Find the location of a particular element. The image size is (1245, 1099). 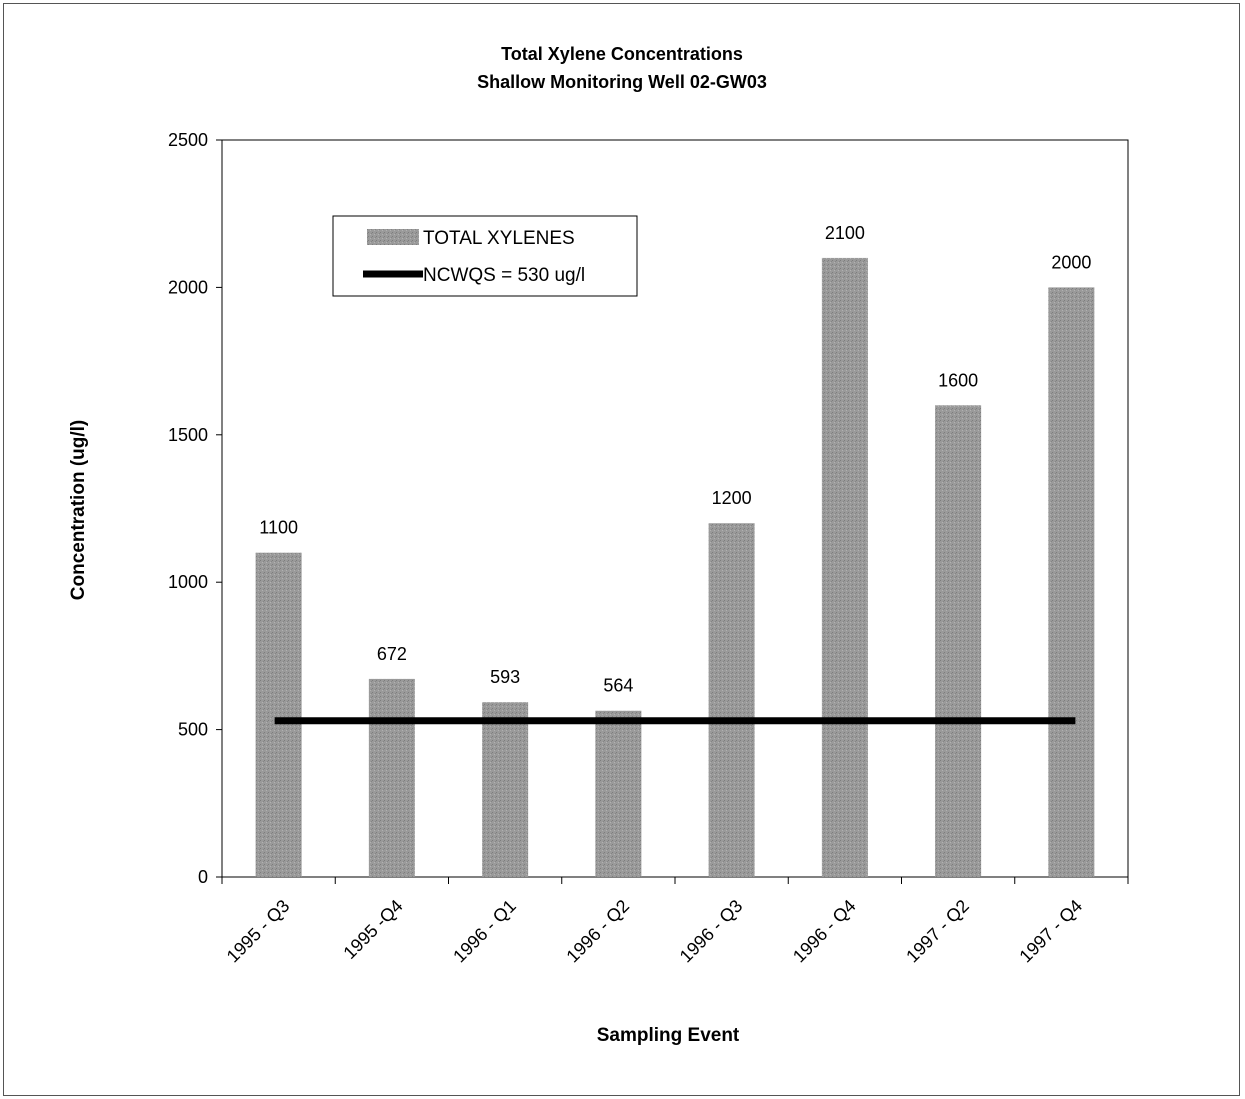

bar-value-label: 672 is located at coordinates (392, 654).